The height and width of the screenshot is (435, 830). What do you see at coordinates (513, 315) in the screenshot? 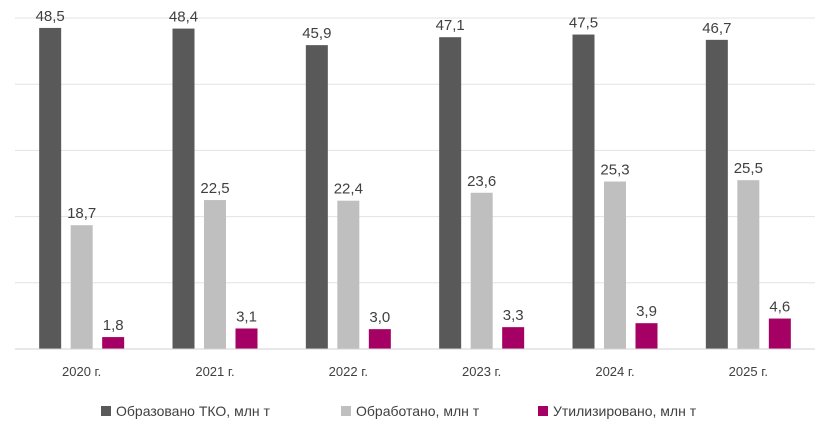
I see `data-label: 3,3` at bounding box center [513, 315].